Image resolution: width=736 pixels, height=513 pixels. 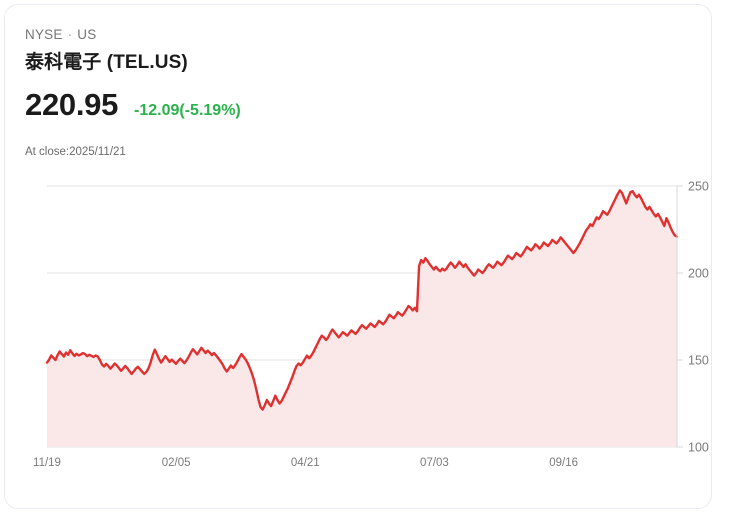 I want to click on page-title: 泰科電子 (TEL.US), so click(x=106, y=62).